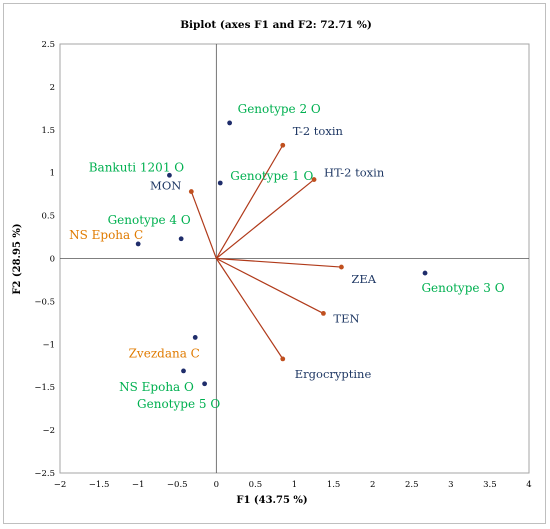  I want to click on x-tick-label: 3, so click(450, 485).